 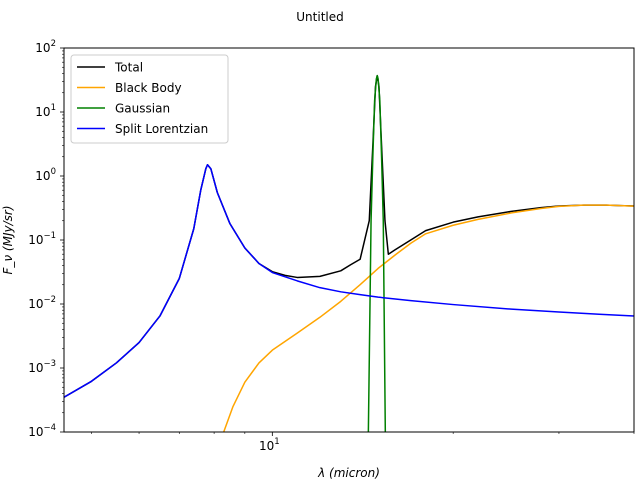 What do you see at coordinates (269, 445) in the screenshot?
I see `x-tick-label: 101` at bounding box center [269, 445].